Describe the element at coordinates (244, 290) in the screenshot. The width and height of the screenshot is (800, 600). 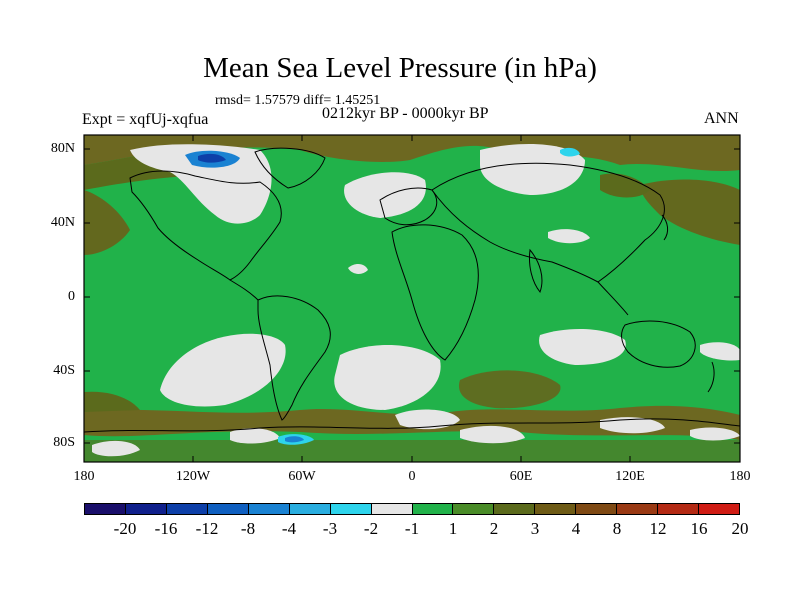
I see `coast-central-america` at that location.